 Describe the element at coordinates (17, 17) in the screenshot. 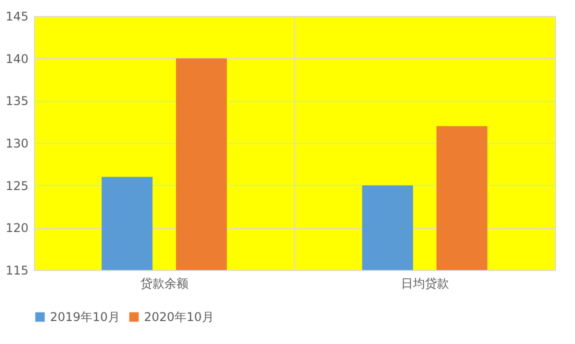

I see `y-tick-label: 145` at that location.